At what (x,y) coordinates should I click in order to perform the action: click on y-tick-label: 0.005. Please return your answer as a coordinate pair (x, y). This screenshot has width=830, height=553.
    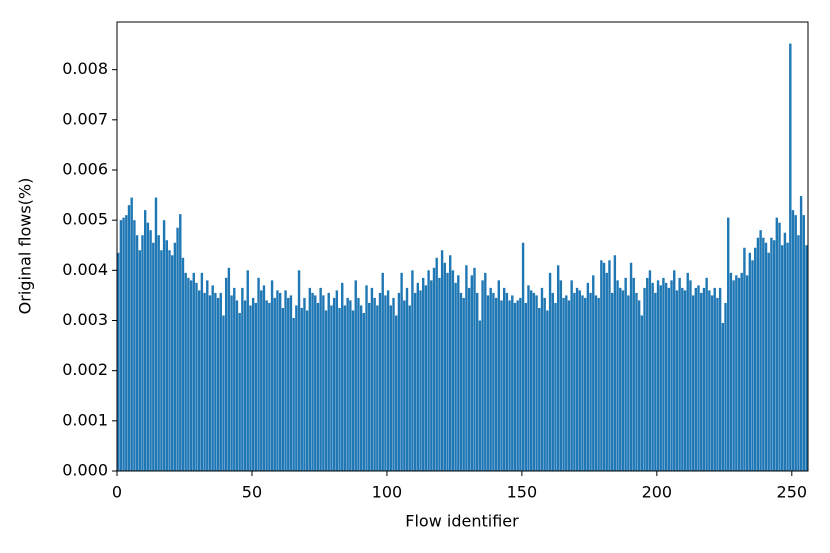
    Looking at the image, I should click on (85, 219).